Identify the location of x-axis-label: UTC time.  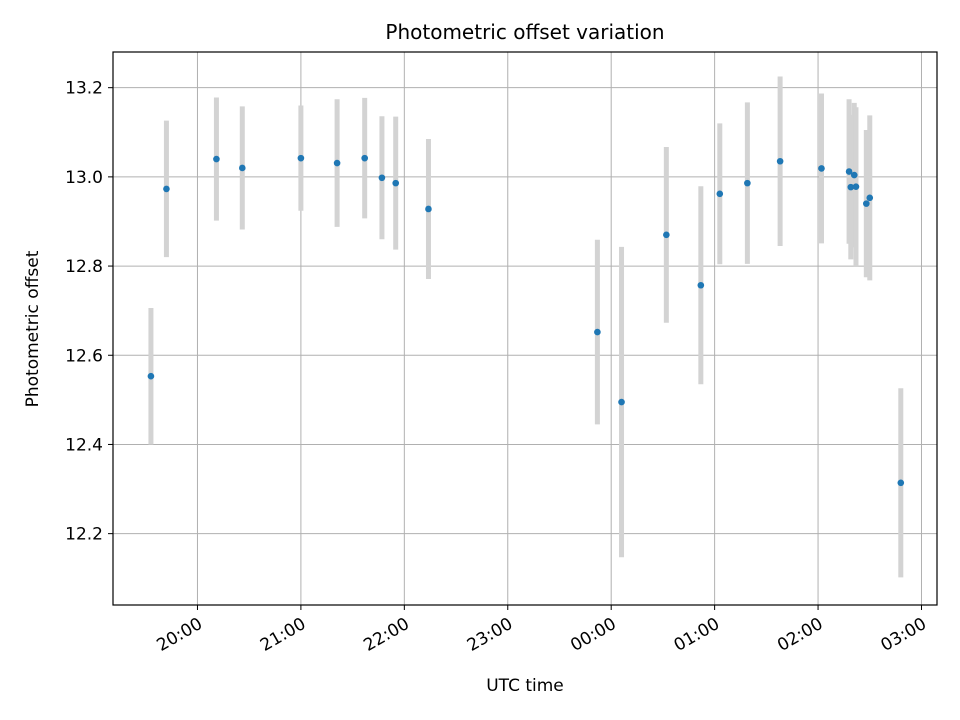
(525, 686).